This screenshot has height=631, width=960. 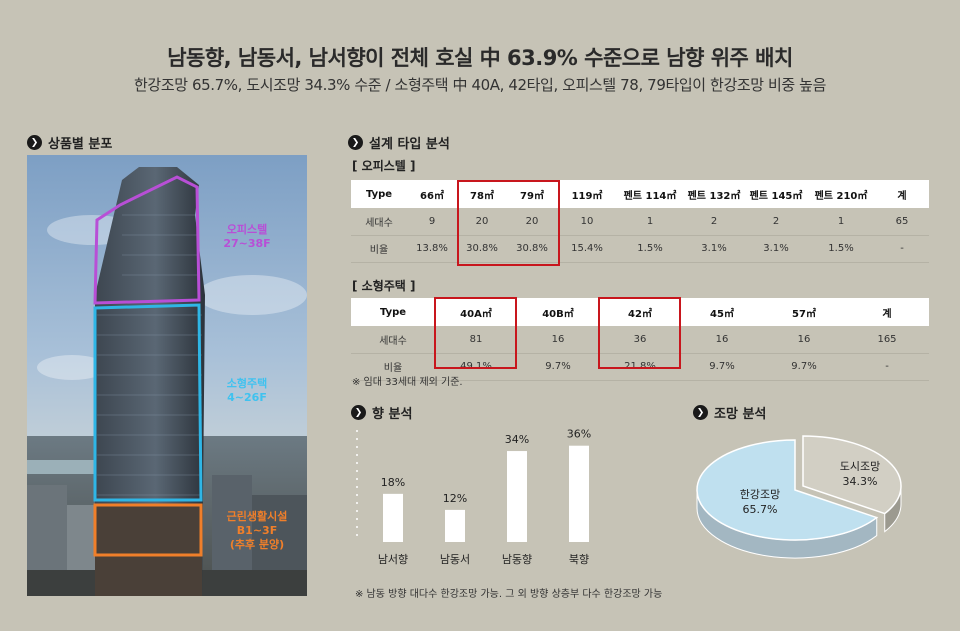 What do you see at coordinates (384, 166) in the screenshot?
I see `officetel-table-label: [ 오피스텔 ]` at bounding box center [384, 166].